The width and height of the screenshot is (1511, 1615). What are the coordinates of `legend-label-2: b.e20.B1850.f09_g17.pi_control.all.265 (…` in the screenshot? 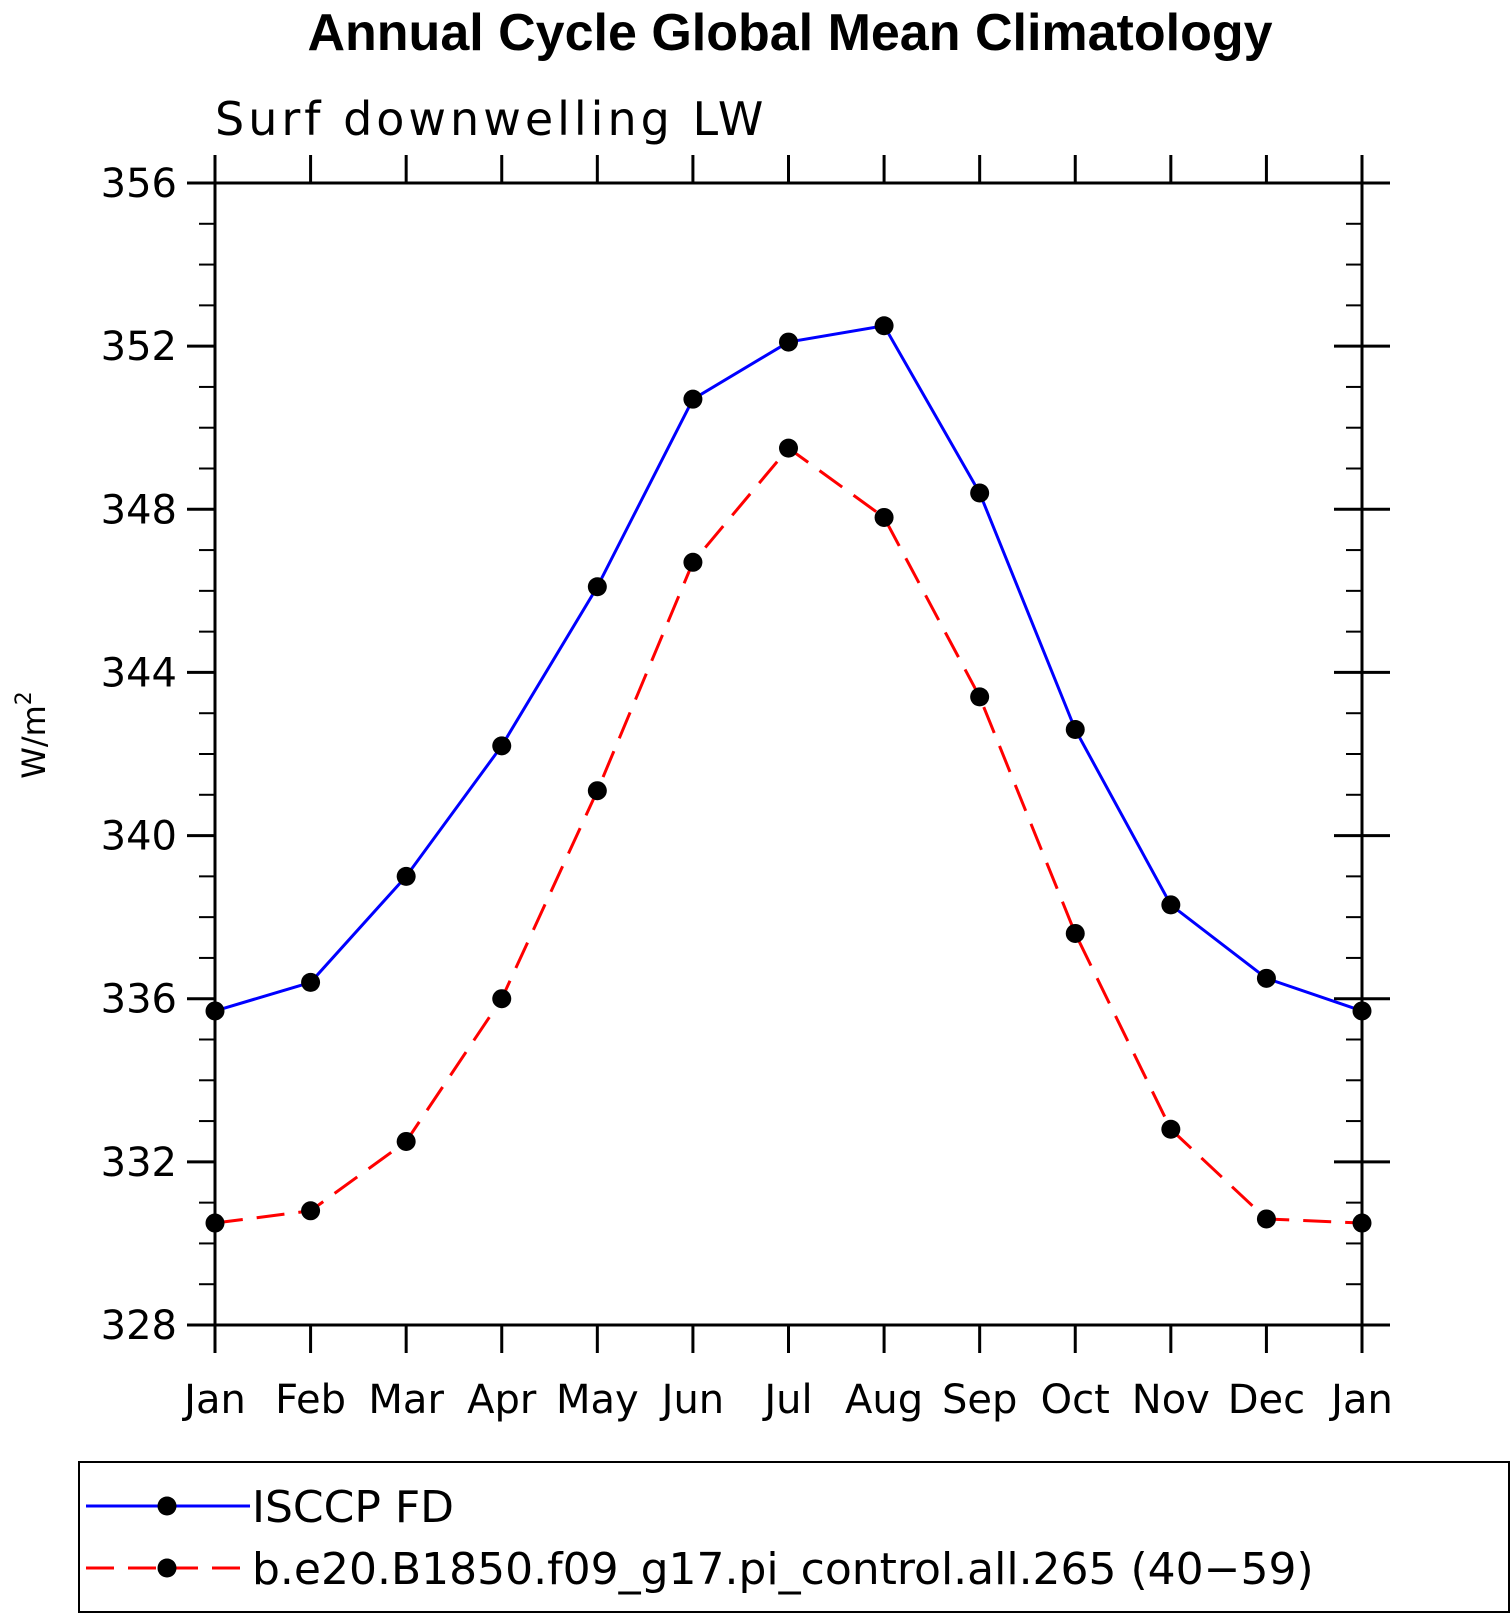 It's located at (783, 1569).